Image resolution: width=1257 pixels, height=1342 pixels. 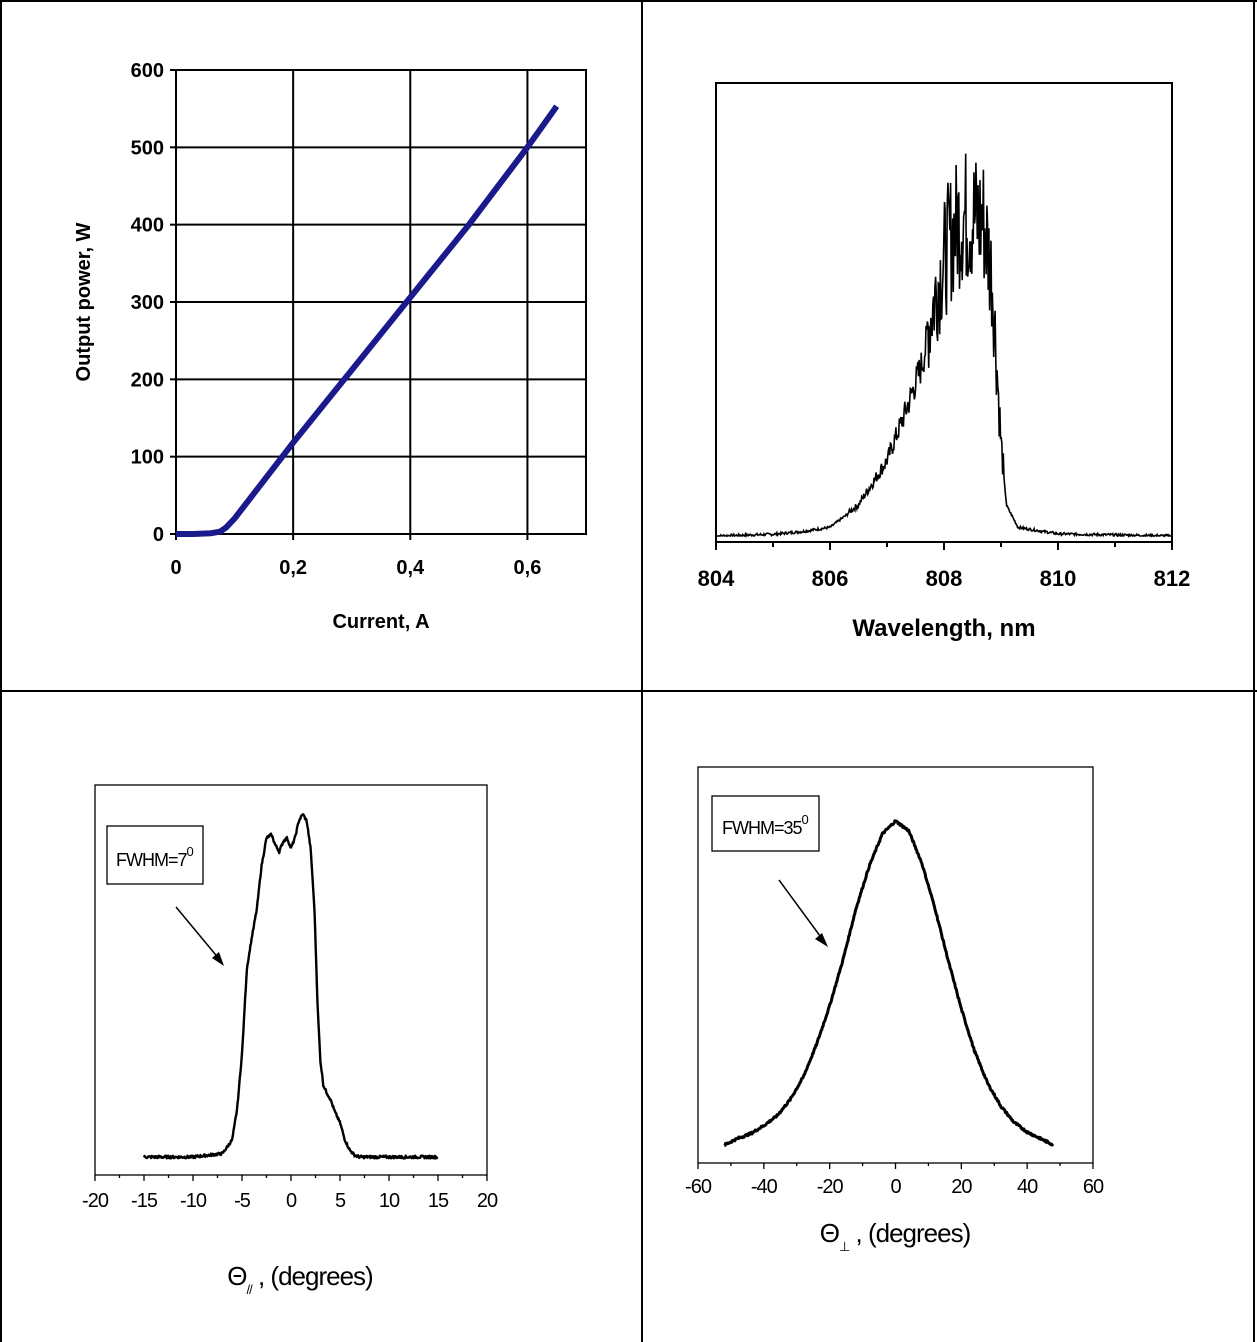 What do you see at coordinates (95, 1201) in the screenshot?
I see `chart3-xtick-label: -20` at bounding box center [95, 1201].